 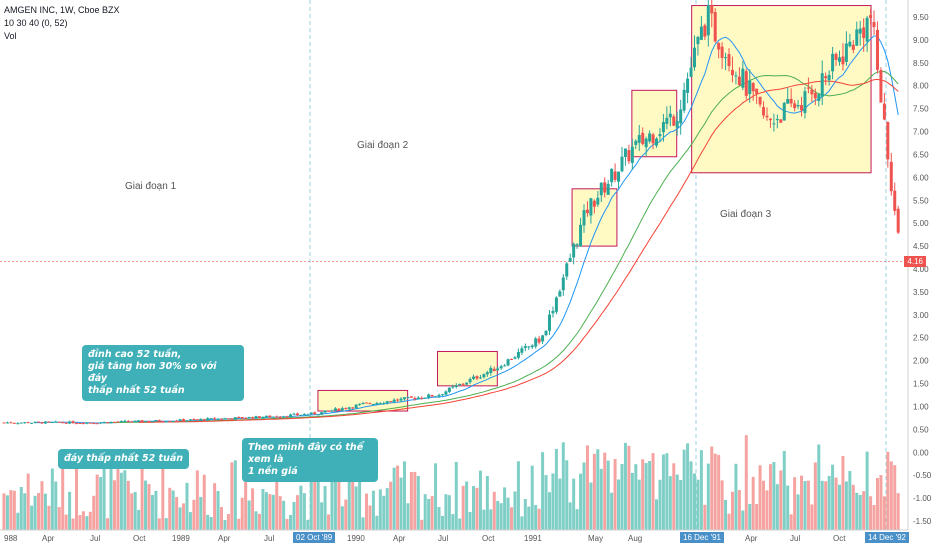 What do you see at coordinates (921, 86) in the screenshot?
I see `y-tick-label: 8.00` at bounding box center [921, 86].